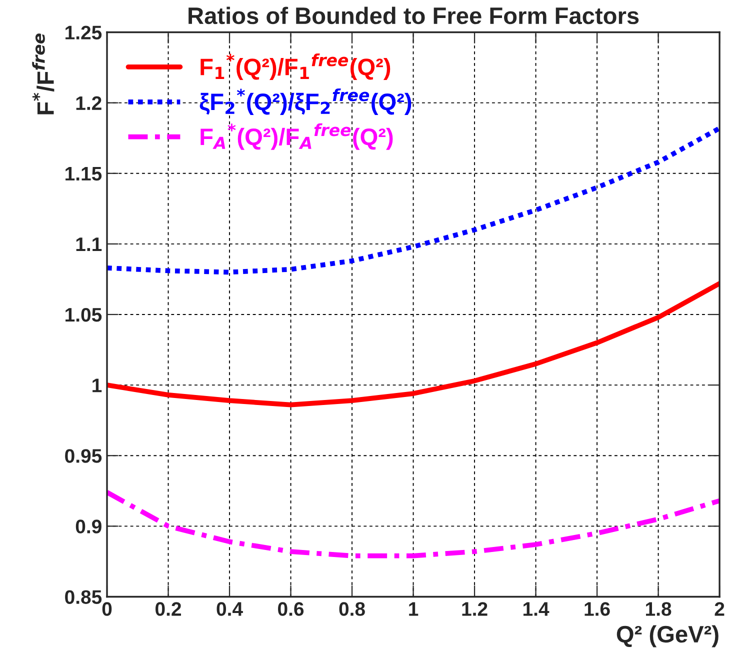 This screenshot has width=738, height=672. I want to click on y-tick-label: 1.25, so click(84, 33).